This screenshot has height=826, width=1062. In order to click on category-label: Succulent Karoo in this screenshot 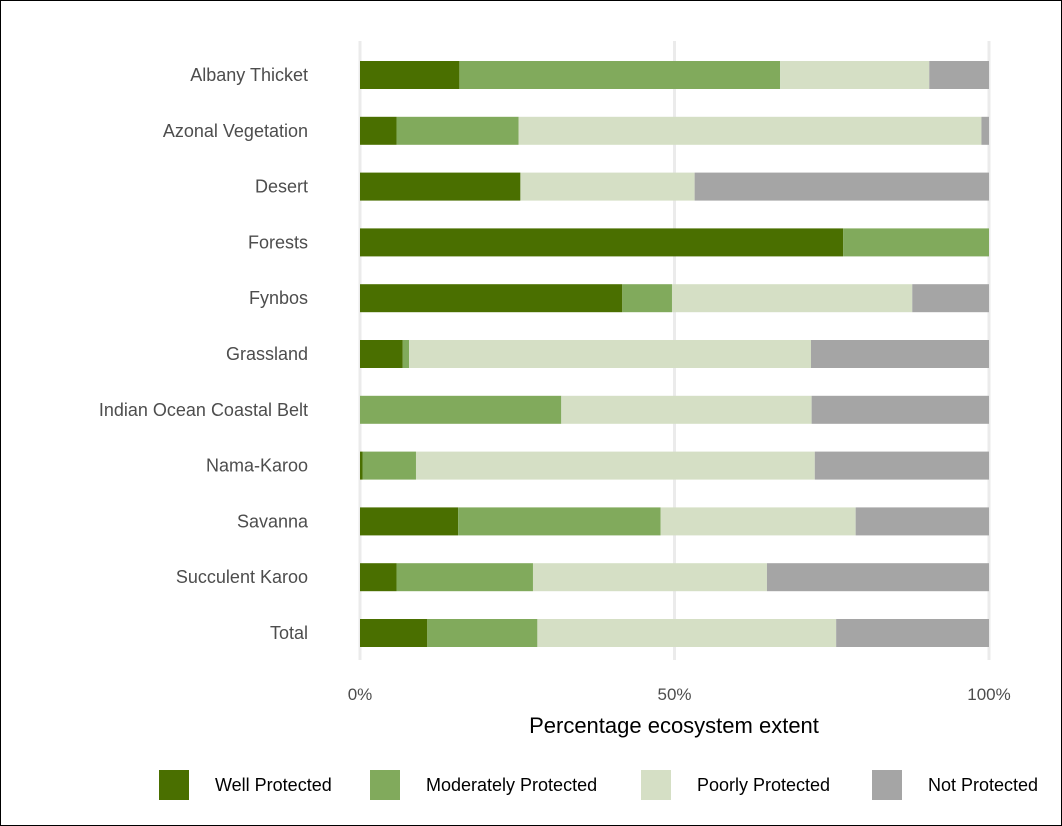, I will do `click(242, 577)`.